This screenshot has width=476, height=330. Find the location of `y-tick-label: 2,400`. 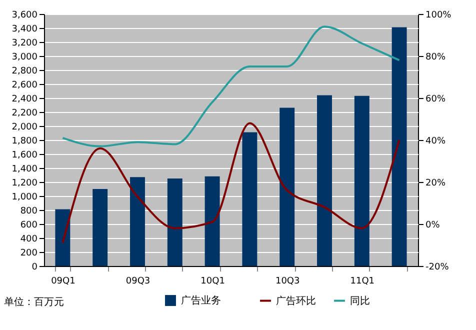

y-tick-label: 2,400 is located at coordinates (25, 99).